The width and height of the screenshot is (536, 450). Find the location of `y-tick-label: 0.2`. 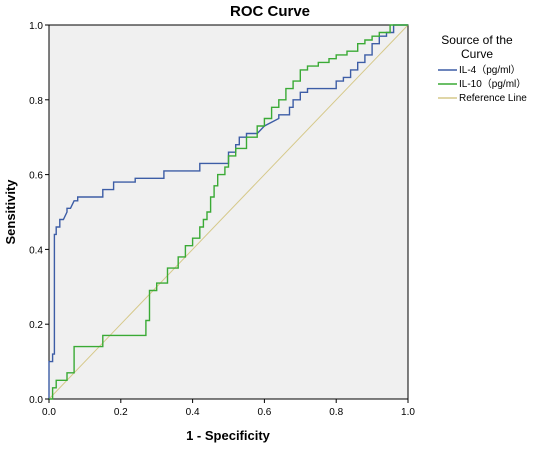

y-tick-label: 0.2 is located at coordinates (36, 325).